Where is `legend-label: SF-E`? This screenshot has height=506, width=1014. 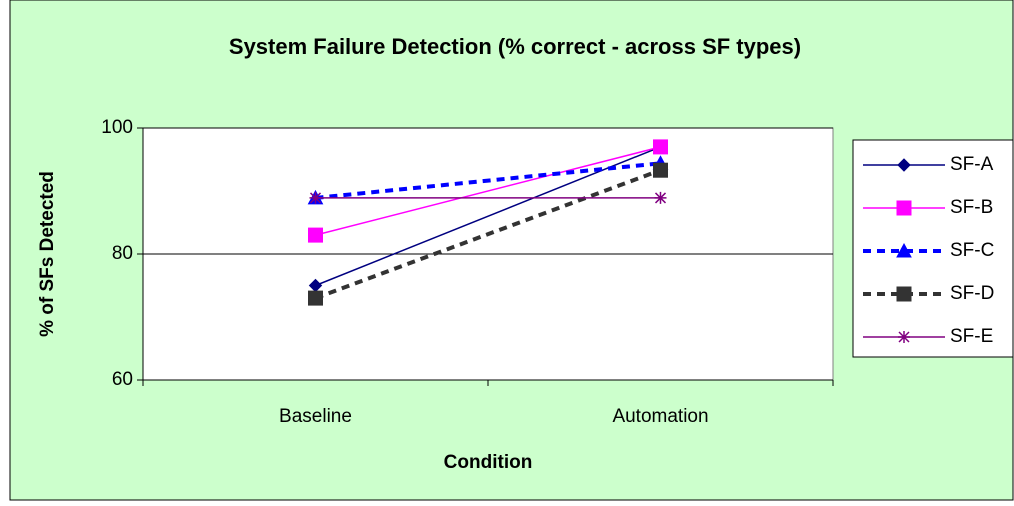
legend-label: SF-E is located at coordinates (971, 336).